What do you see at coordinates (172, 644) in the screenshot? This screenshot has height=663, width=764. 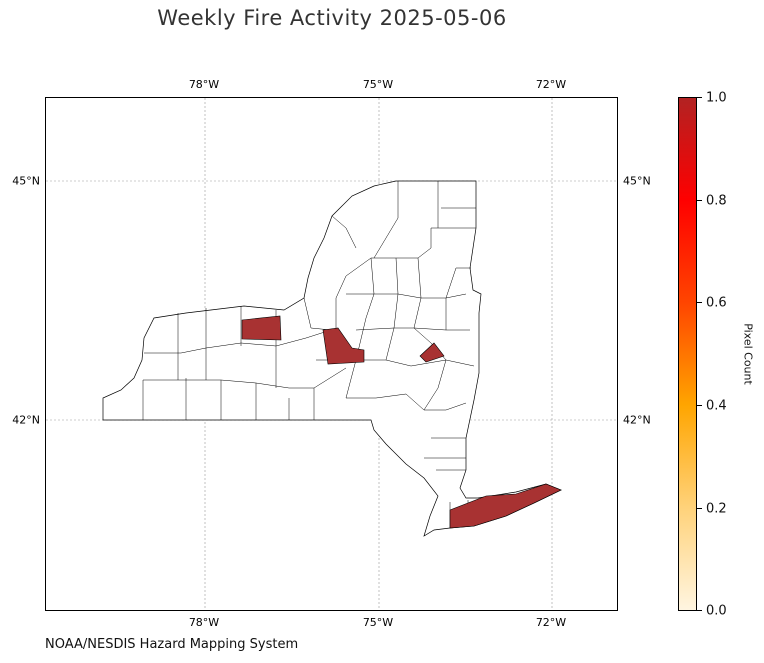 I see `source-credit: NOAA/NESDIS Hazard Mapping System` at bounding box center [172, 644].